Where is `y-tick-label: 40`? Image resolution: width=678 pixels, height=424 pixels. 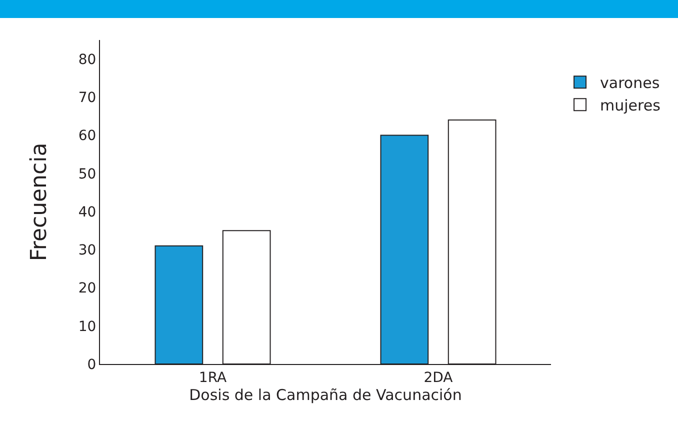 y-tick-label: 40 is located at coordinates (87, 212).